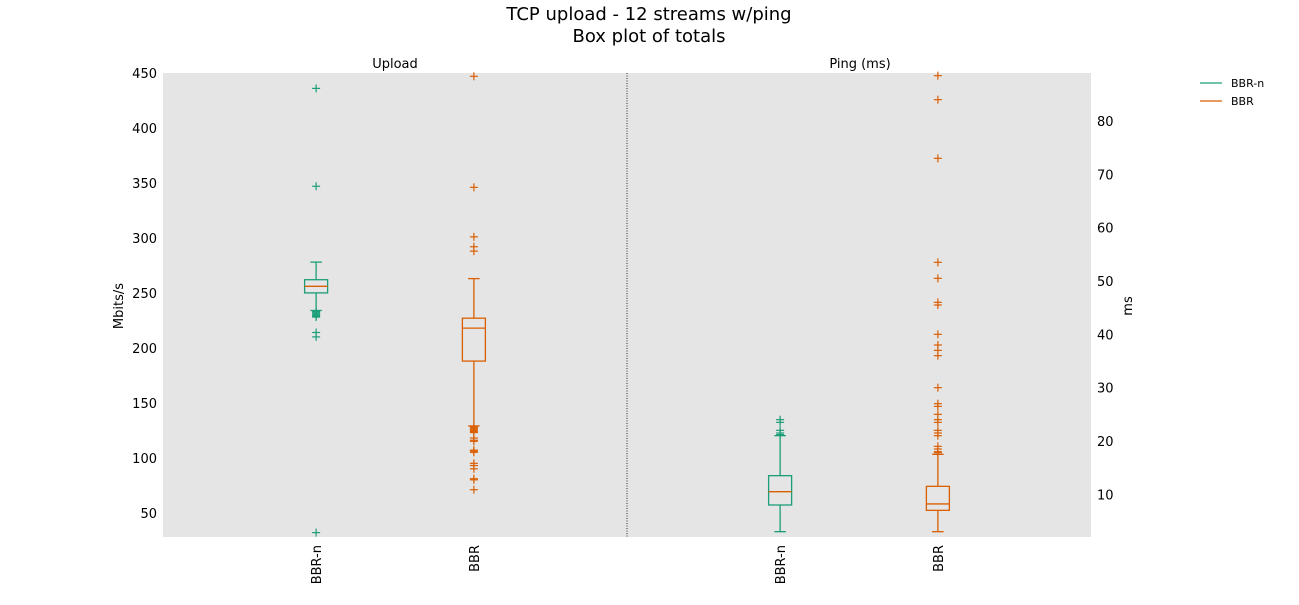  Describe the element at coordinates (144, 239) in the screenshot. I see `y-tick-label-upload-5: 300` at that location.